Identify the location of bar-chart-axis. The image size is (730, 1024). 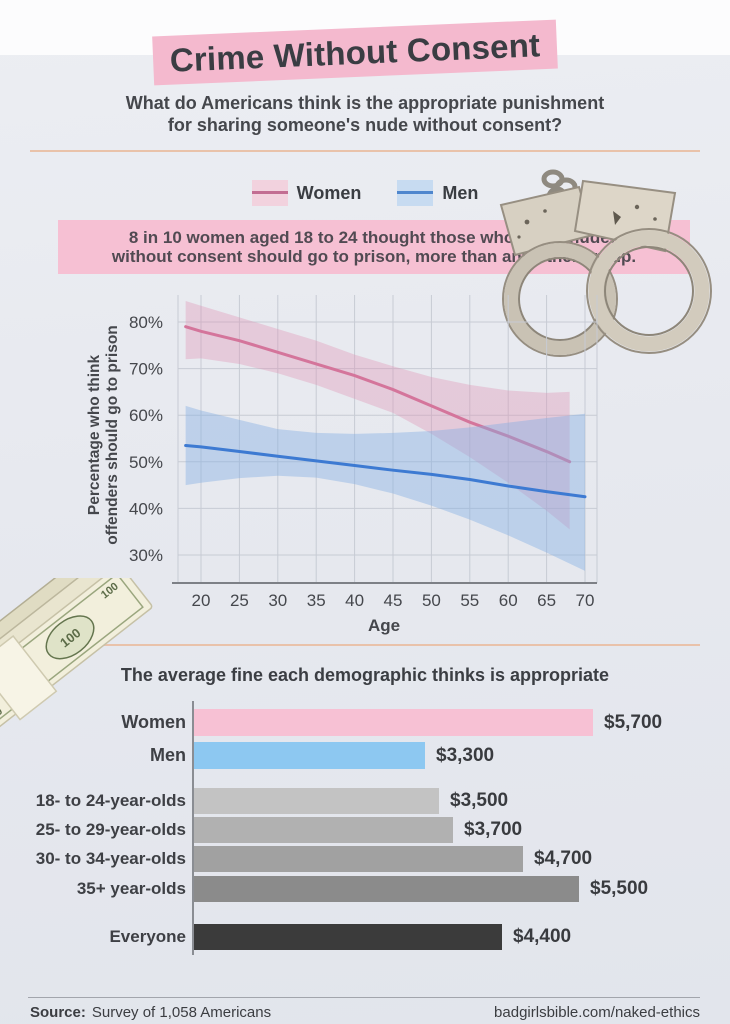
(193, 828).